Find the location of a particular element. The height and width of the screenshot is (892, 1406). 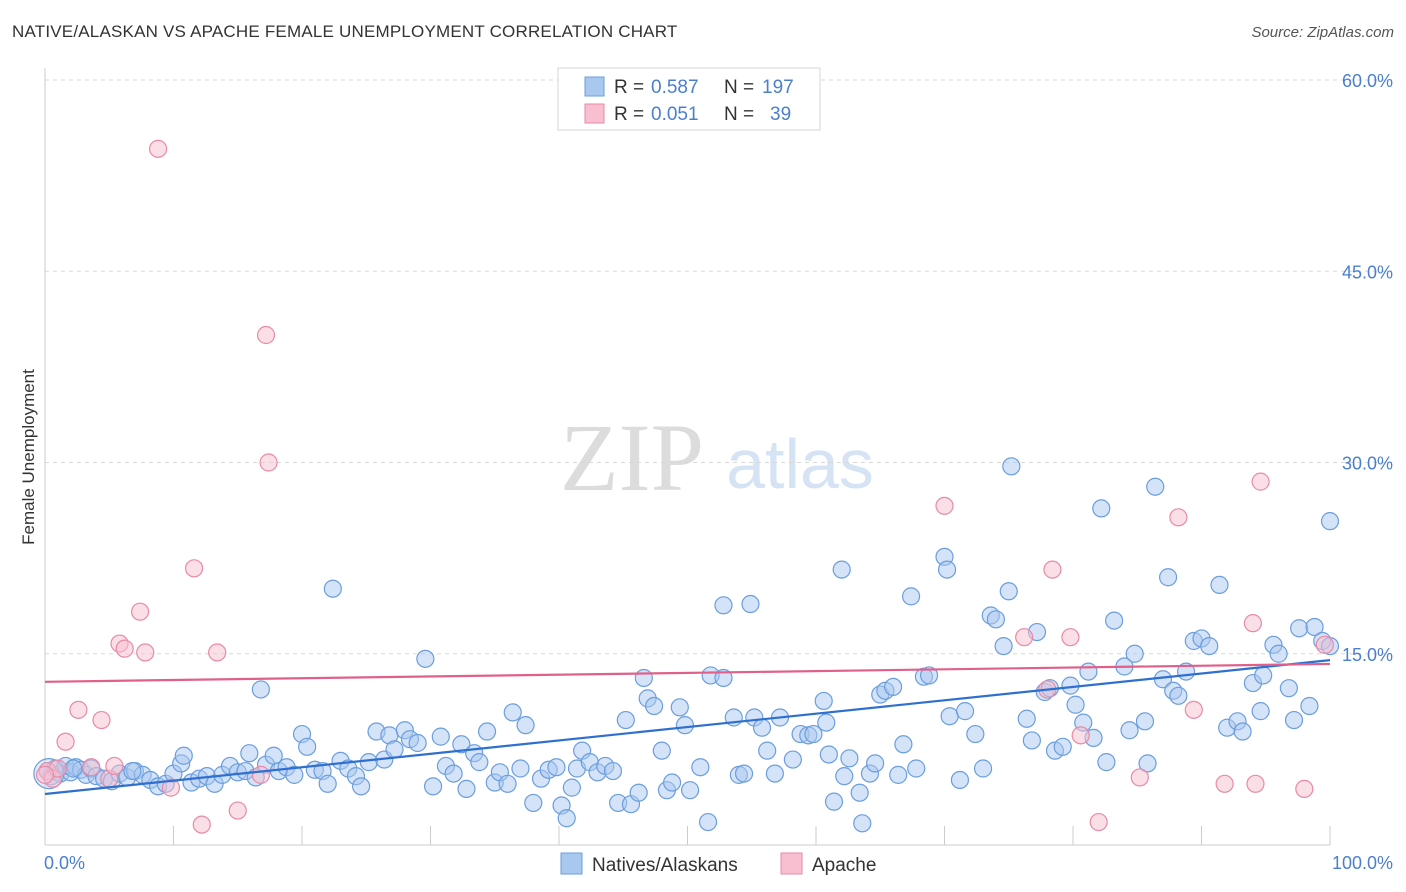

legend-n-value-2: 39 is located at coordinates (780, 114).